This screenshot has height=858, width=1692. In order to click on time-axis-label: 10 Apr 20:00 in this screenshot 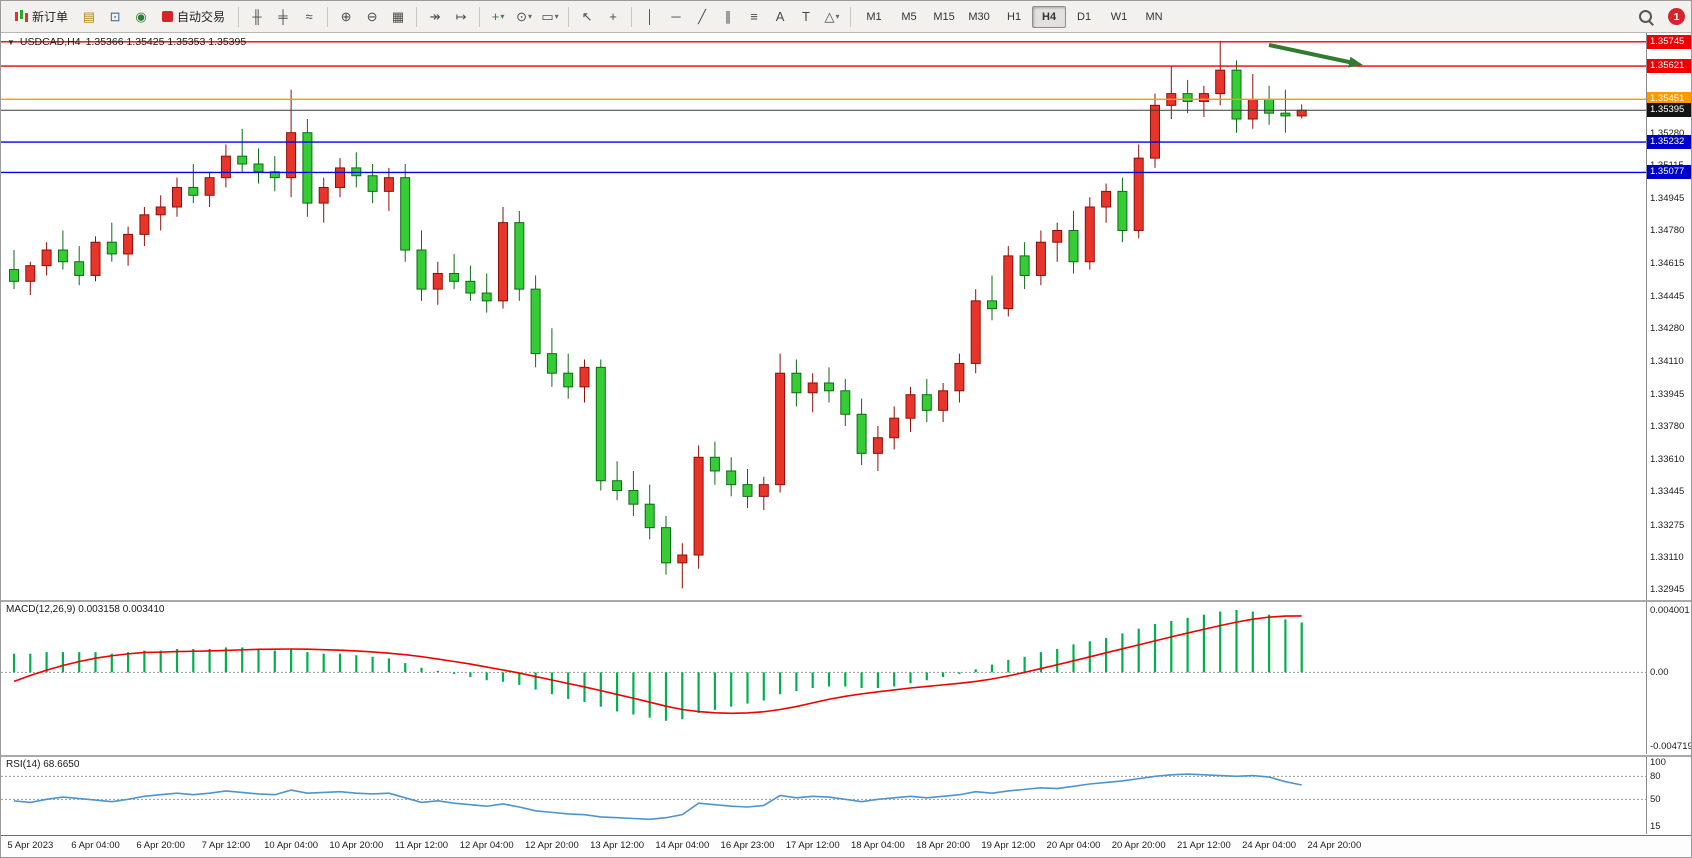, I will do `click(356, 845)`.